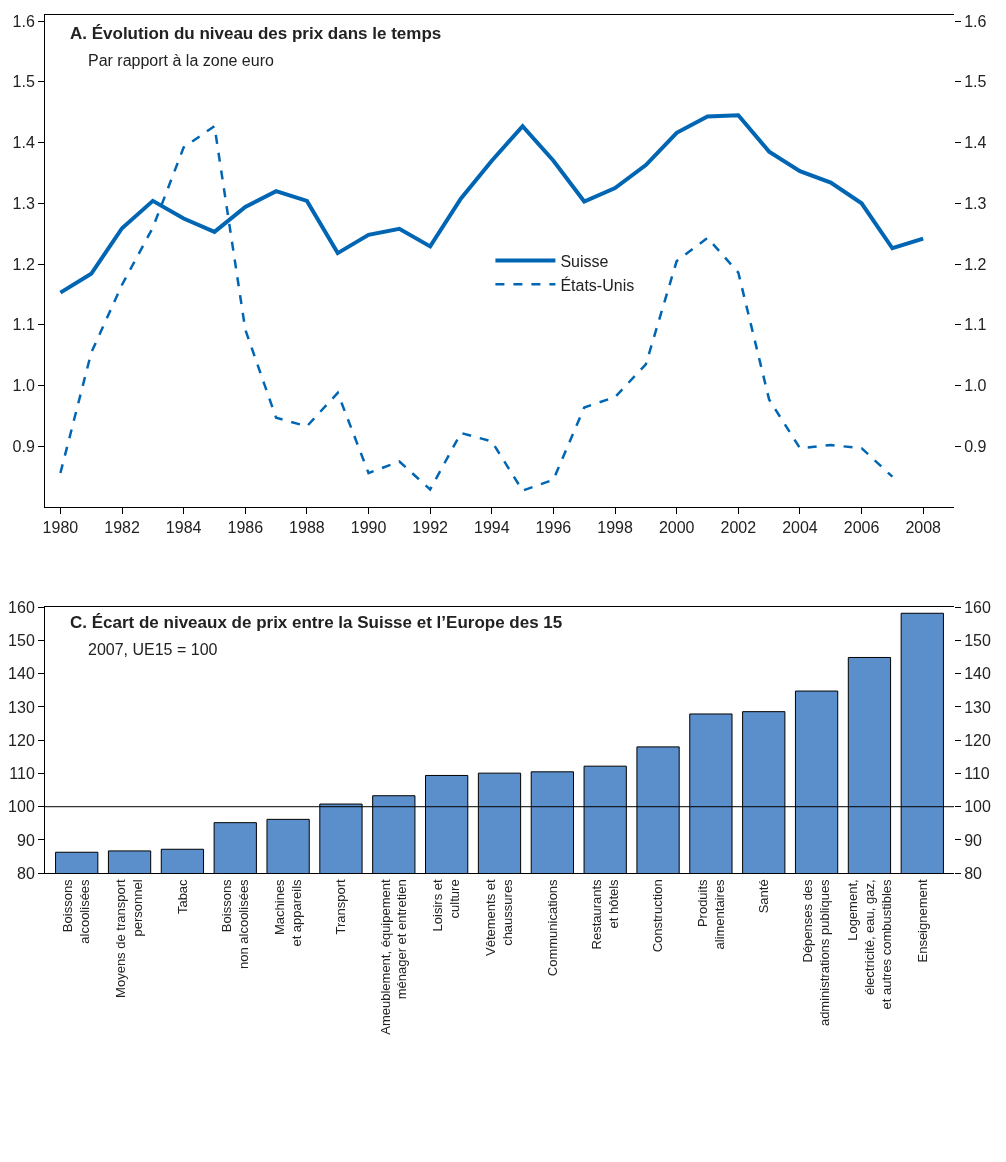 Image resolution: width=1006 pixels, height=1162 pixels. I want to click on y-tick-label: 90, so click(26, 840).